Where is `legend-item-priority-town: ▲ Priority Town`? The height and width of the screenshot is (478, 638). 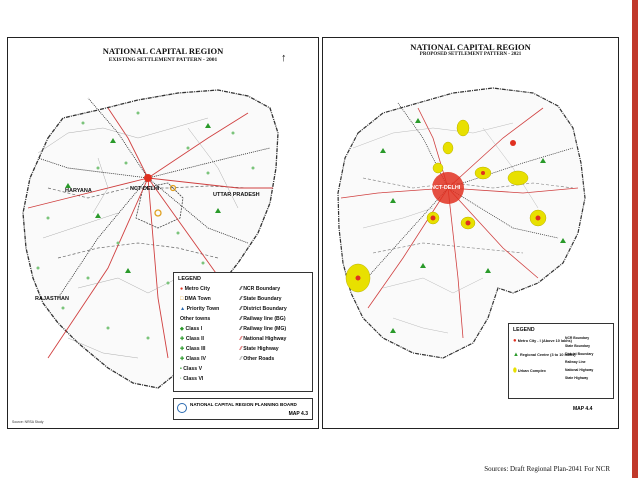 legend-item-priority-town: ▲ Priority Town is located at coordinates (200, 309).